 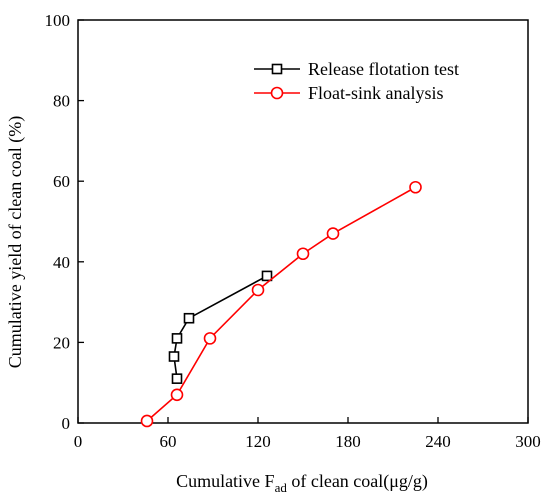 I want to click on y-axis-title: Cumulative yield of clean coal (%), so click(x=15, y=242).